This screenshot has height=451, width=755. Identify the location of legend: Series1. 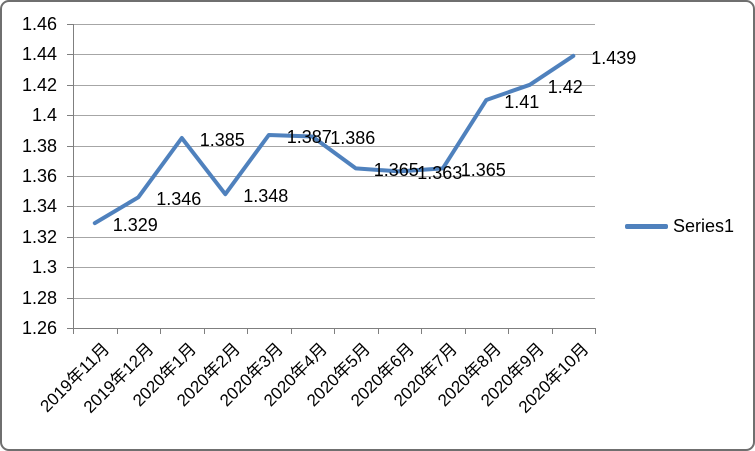
(679, 226).